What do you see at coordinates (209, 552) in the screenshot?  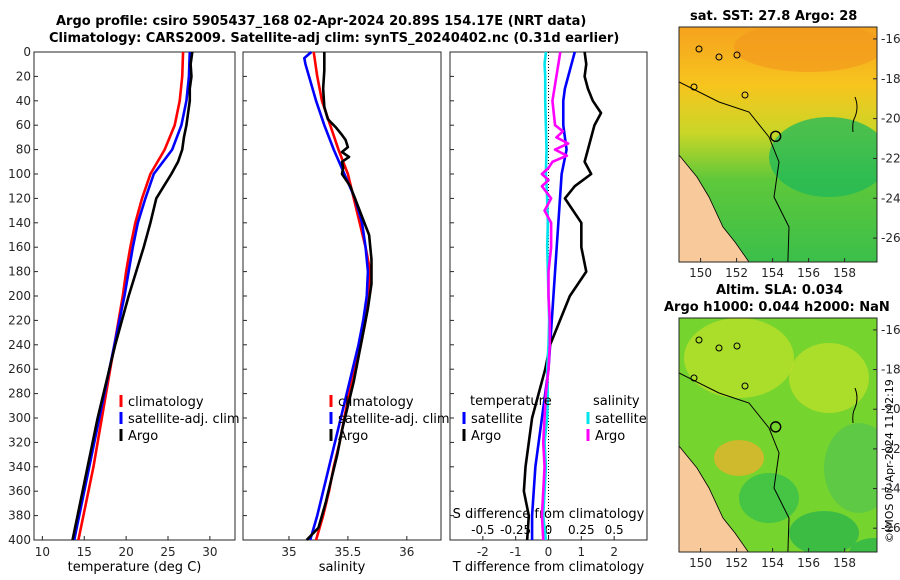 I see `x-tick-label: 30` at bounding box center [209, 552].